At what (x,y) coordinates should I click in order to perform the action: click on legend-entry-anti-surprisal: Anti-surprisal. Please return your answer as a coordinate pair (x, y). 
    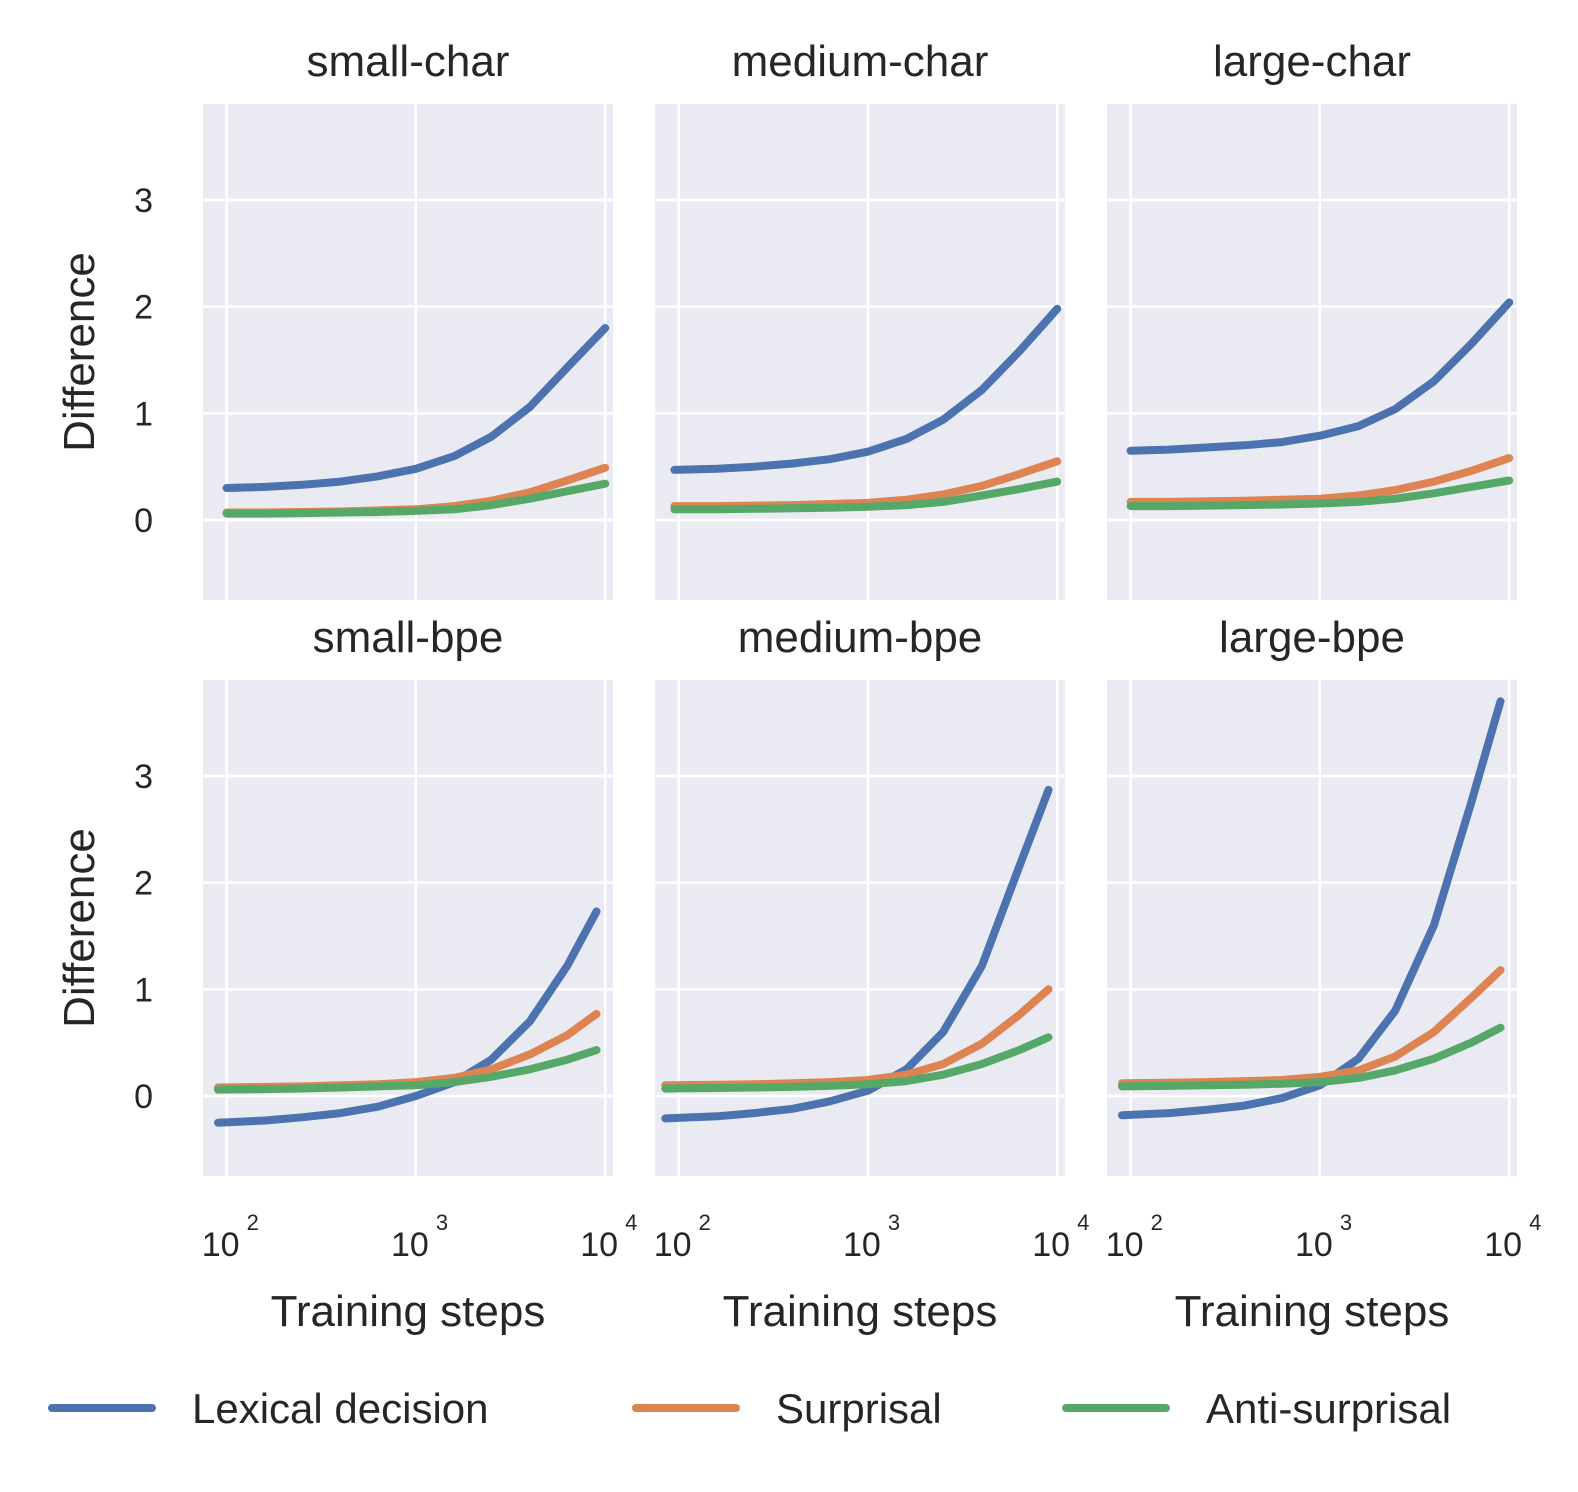
    Looking at the image, I should click on (1256, 1408).